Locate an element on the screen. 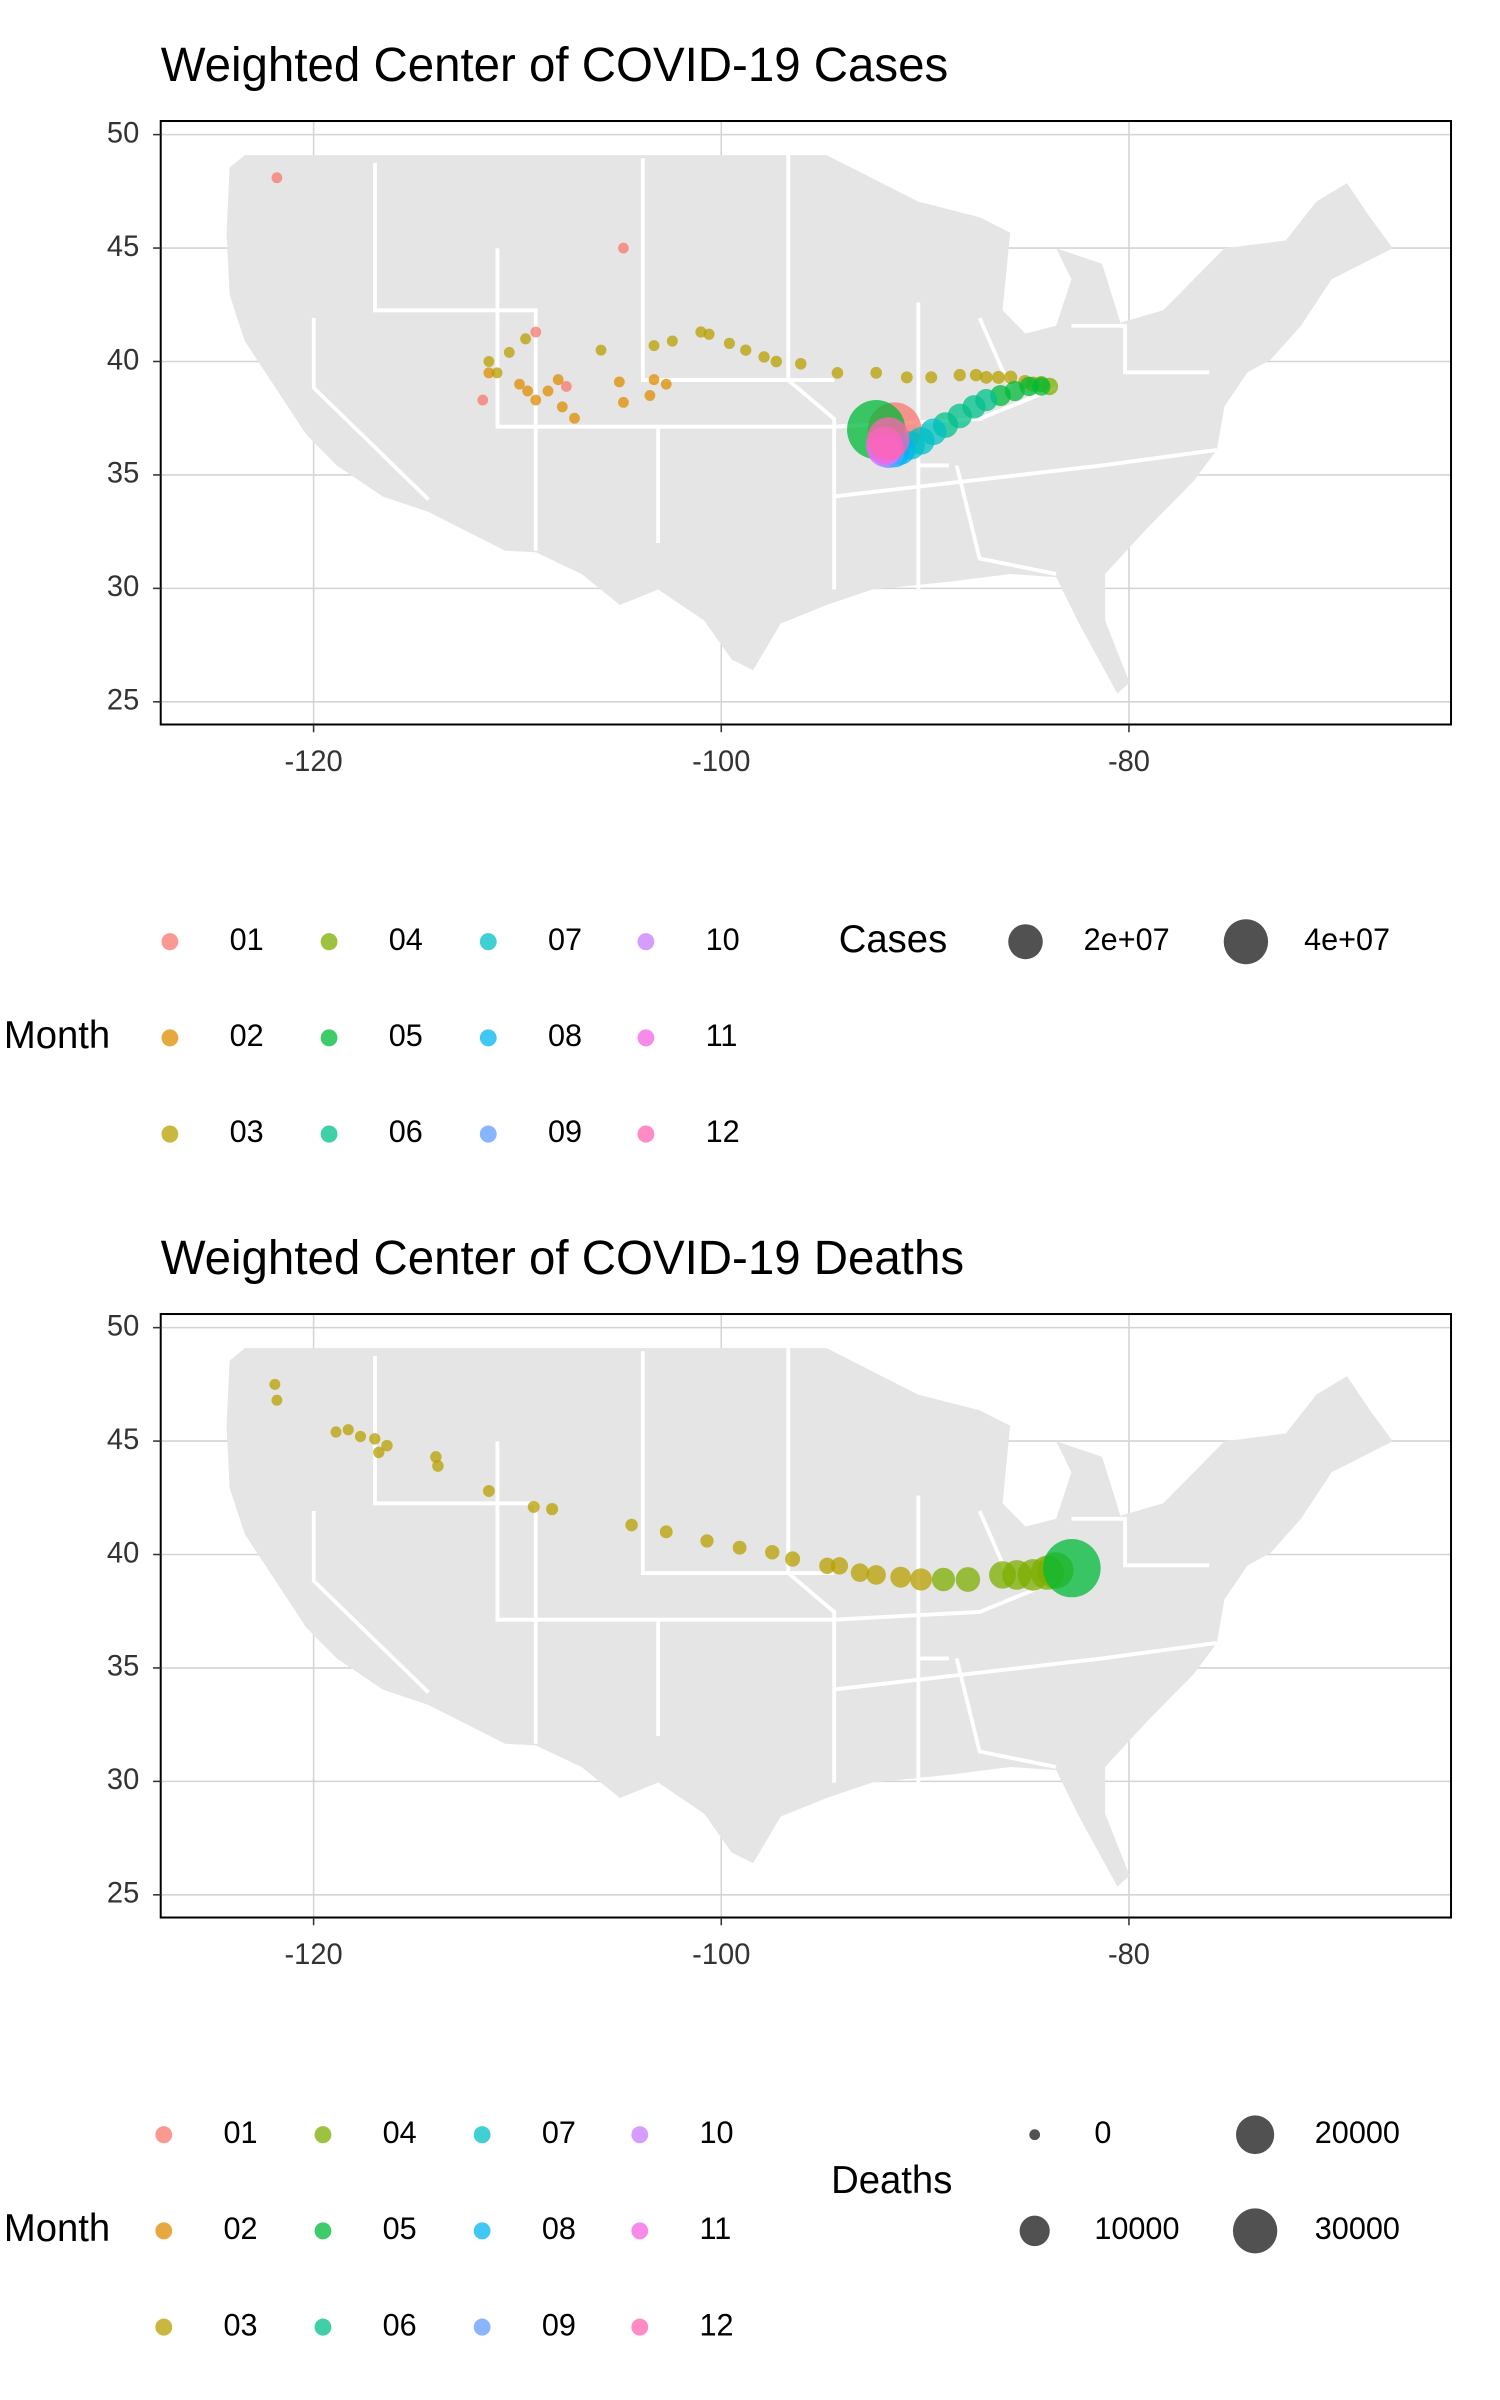 The width and height of the screenshot is (1500, 2400). chart-title: Weighted Center of COVID-19 Deaths is located at coordinates (562, 1258).